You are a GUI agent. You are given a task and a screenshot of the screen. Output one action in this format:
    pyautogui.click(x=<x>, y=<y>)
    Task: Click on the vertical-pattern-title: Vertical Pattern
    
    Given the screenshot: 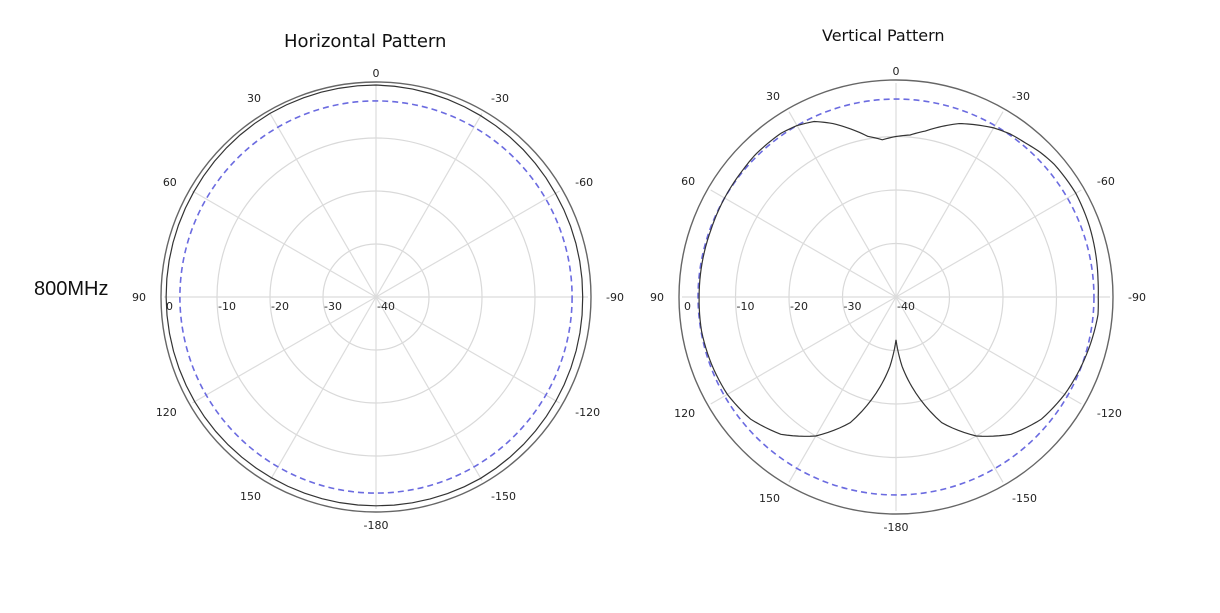 What is the action you would take?
    pyautogui.click(x=883, y=35)
    